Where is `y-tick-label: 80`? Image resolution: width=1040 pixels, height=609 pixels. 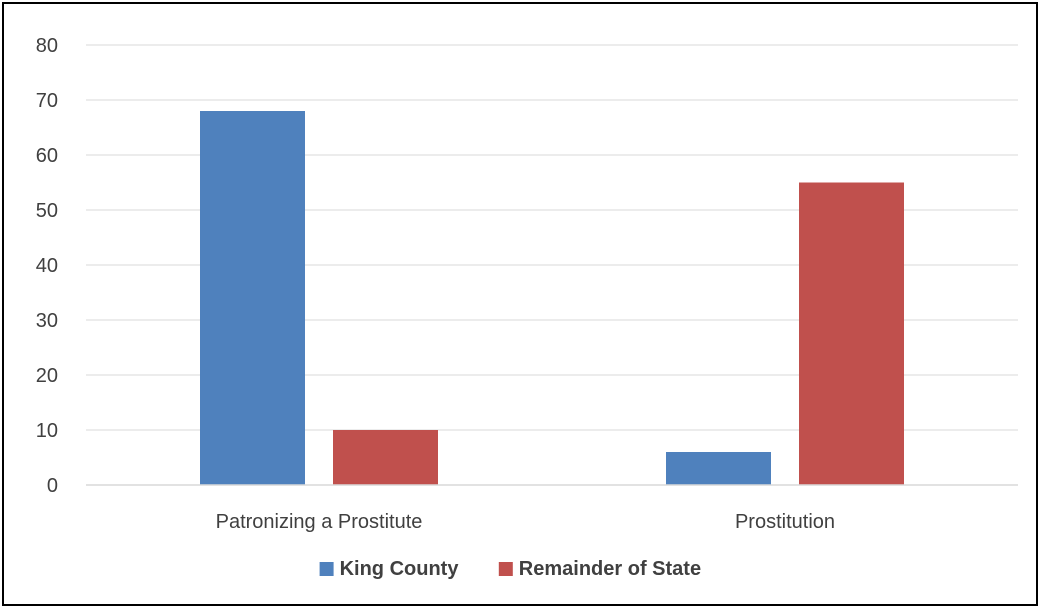
y-tick-label: 80 is located at coordinates (47, 46).